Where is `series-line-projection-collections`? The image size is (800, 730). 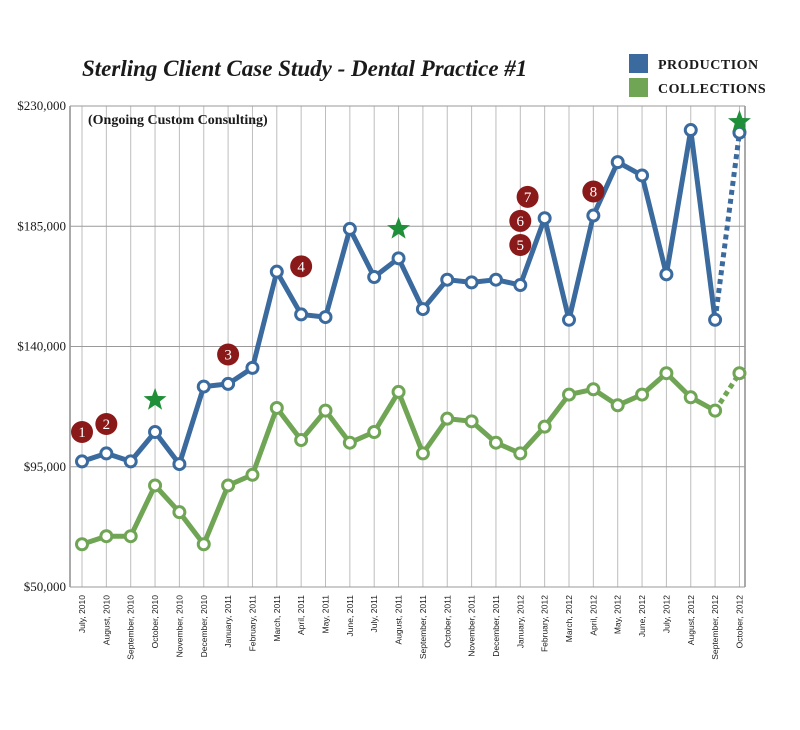
series-line-projection-collections is located at coordinates (727, 391).